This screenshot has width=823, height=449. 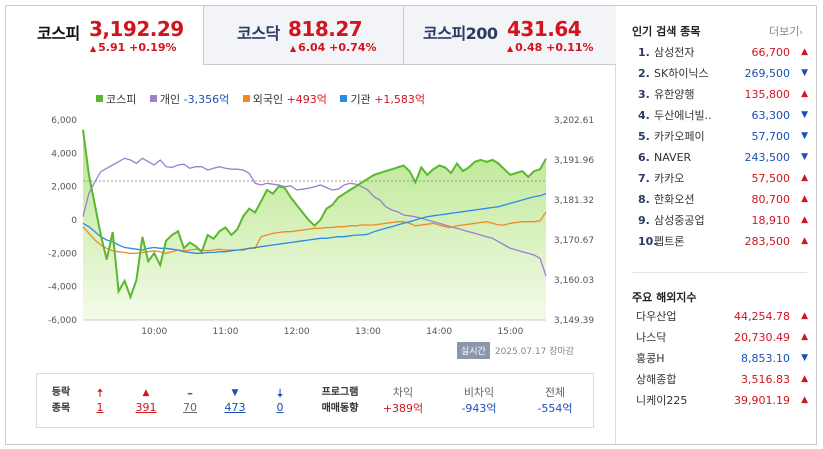 What do you see at coordinates (674, 94) in the screenshot?
I see `stock-name: 유한양행` at bounding box center [674, 94].